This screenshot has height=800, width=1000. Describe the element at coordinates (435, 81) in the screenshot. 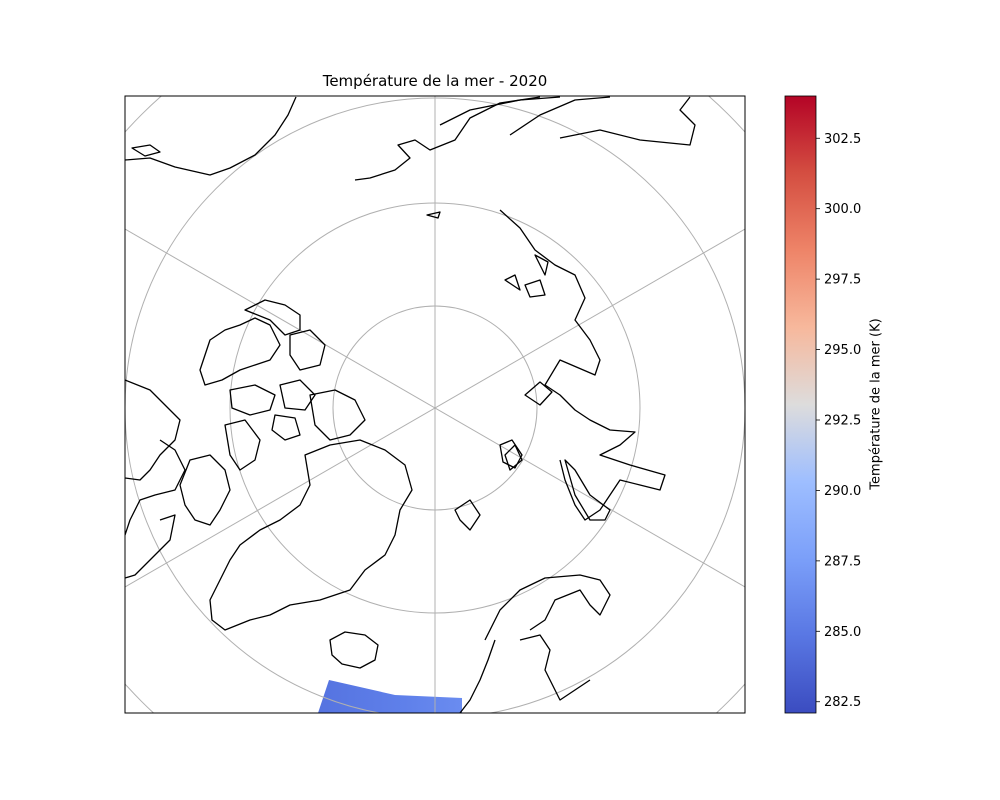

I see `map-title: Température de la mer - 2020` at that location.